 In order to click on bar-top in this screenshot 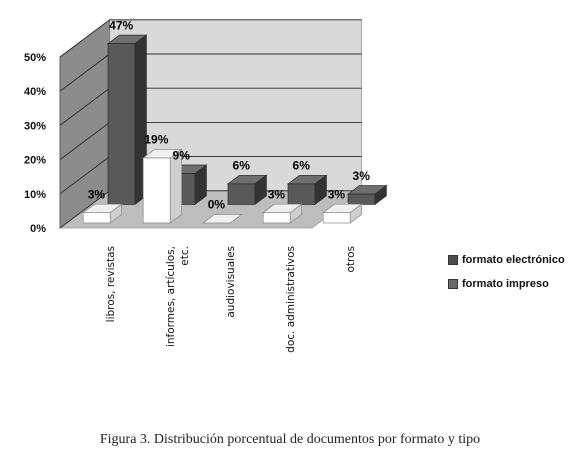, I will do `click(222, 219)`.